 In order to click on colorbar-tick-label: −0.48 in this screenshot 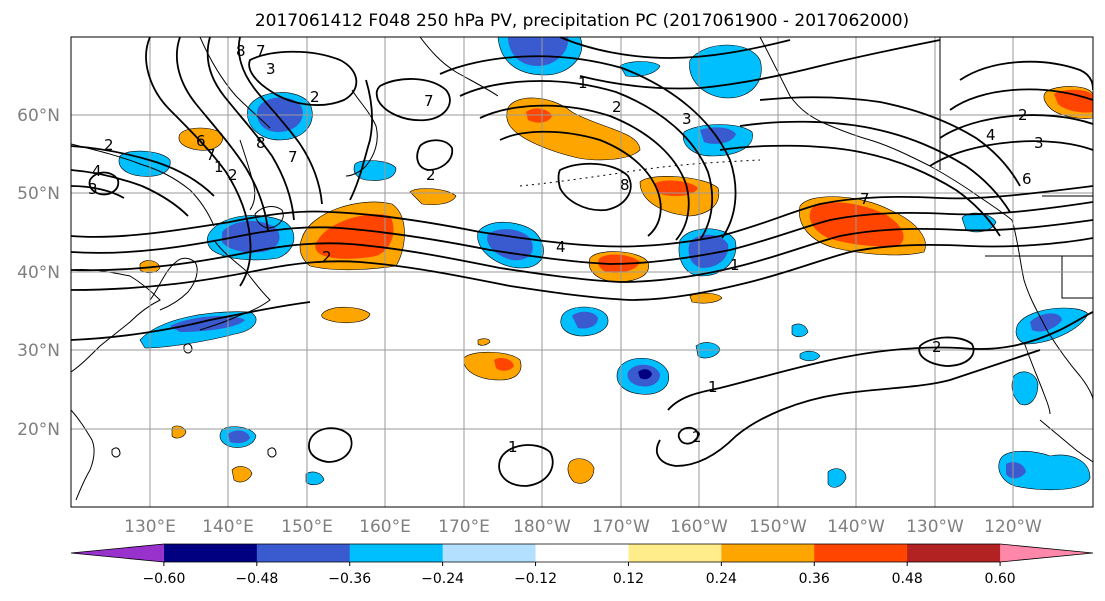, I will do `click(256, 579)`.